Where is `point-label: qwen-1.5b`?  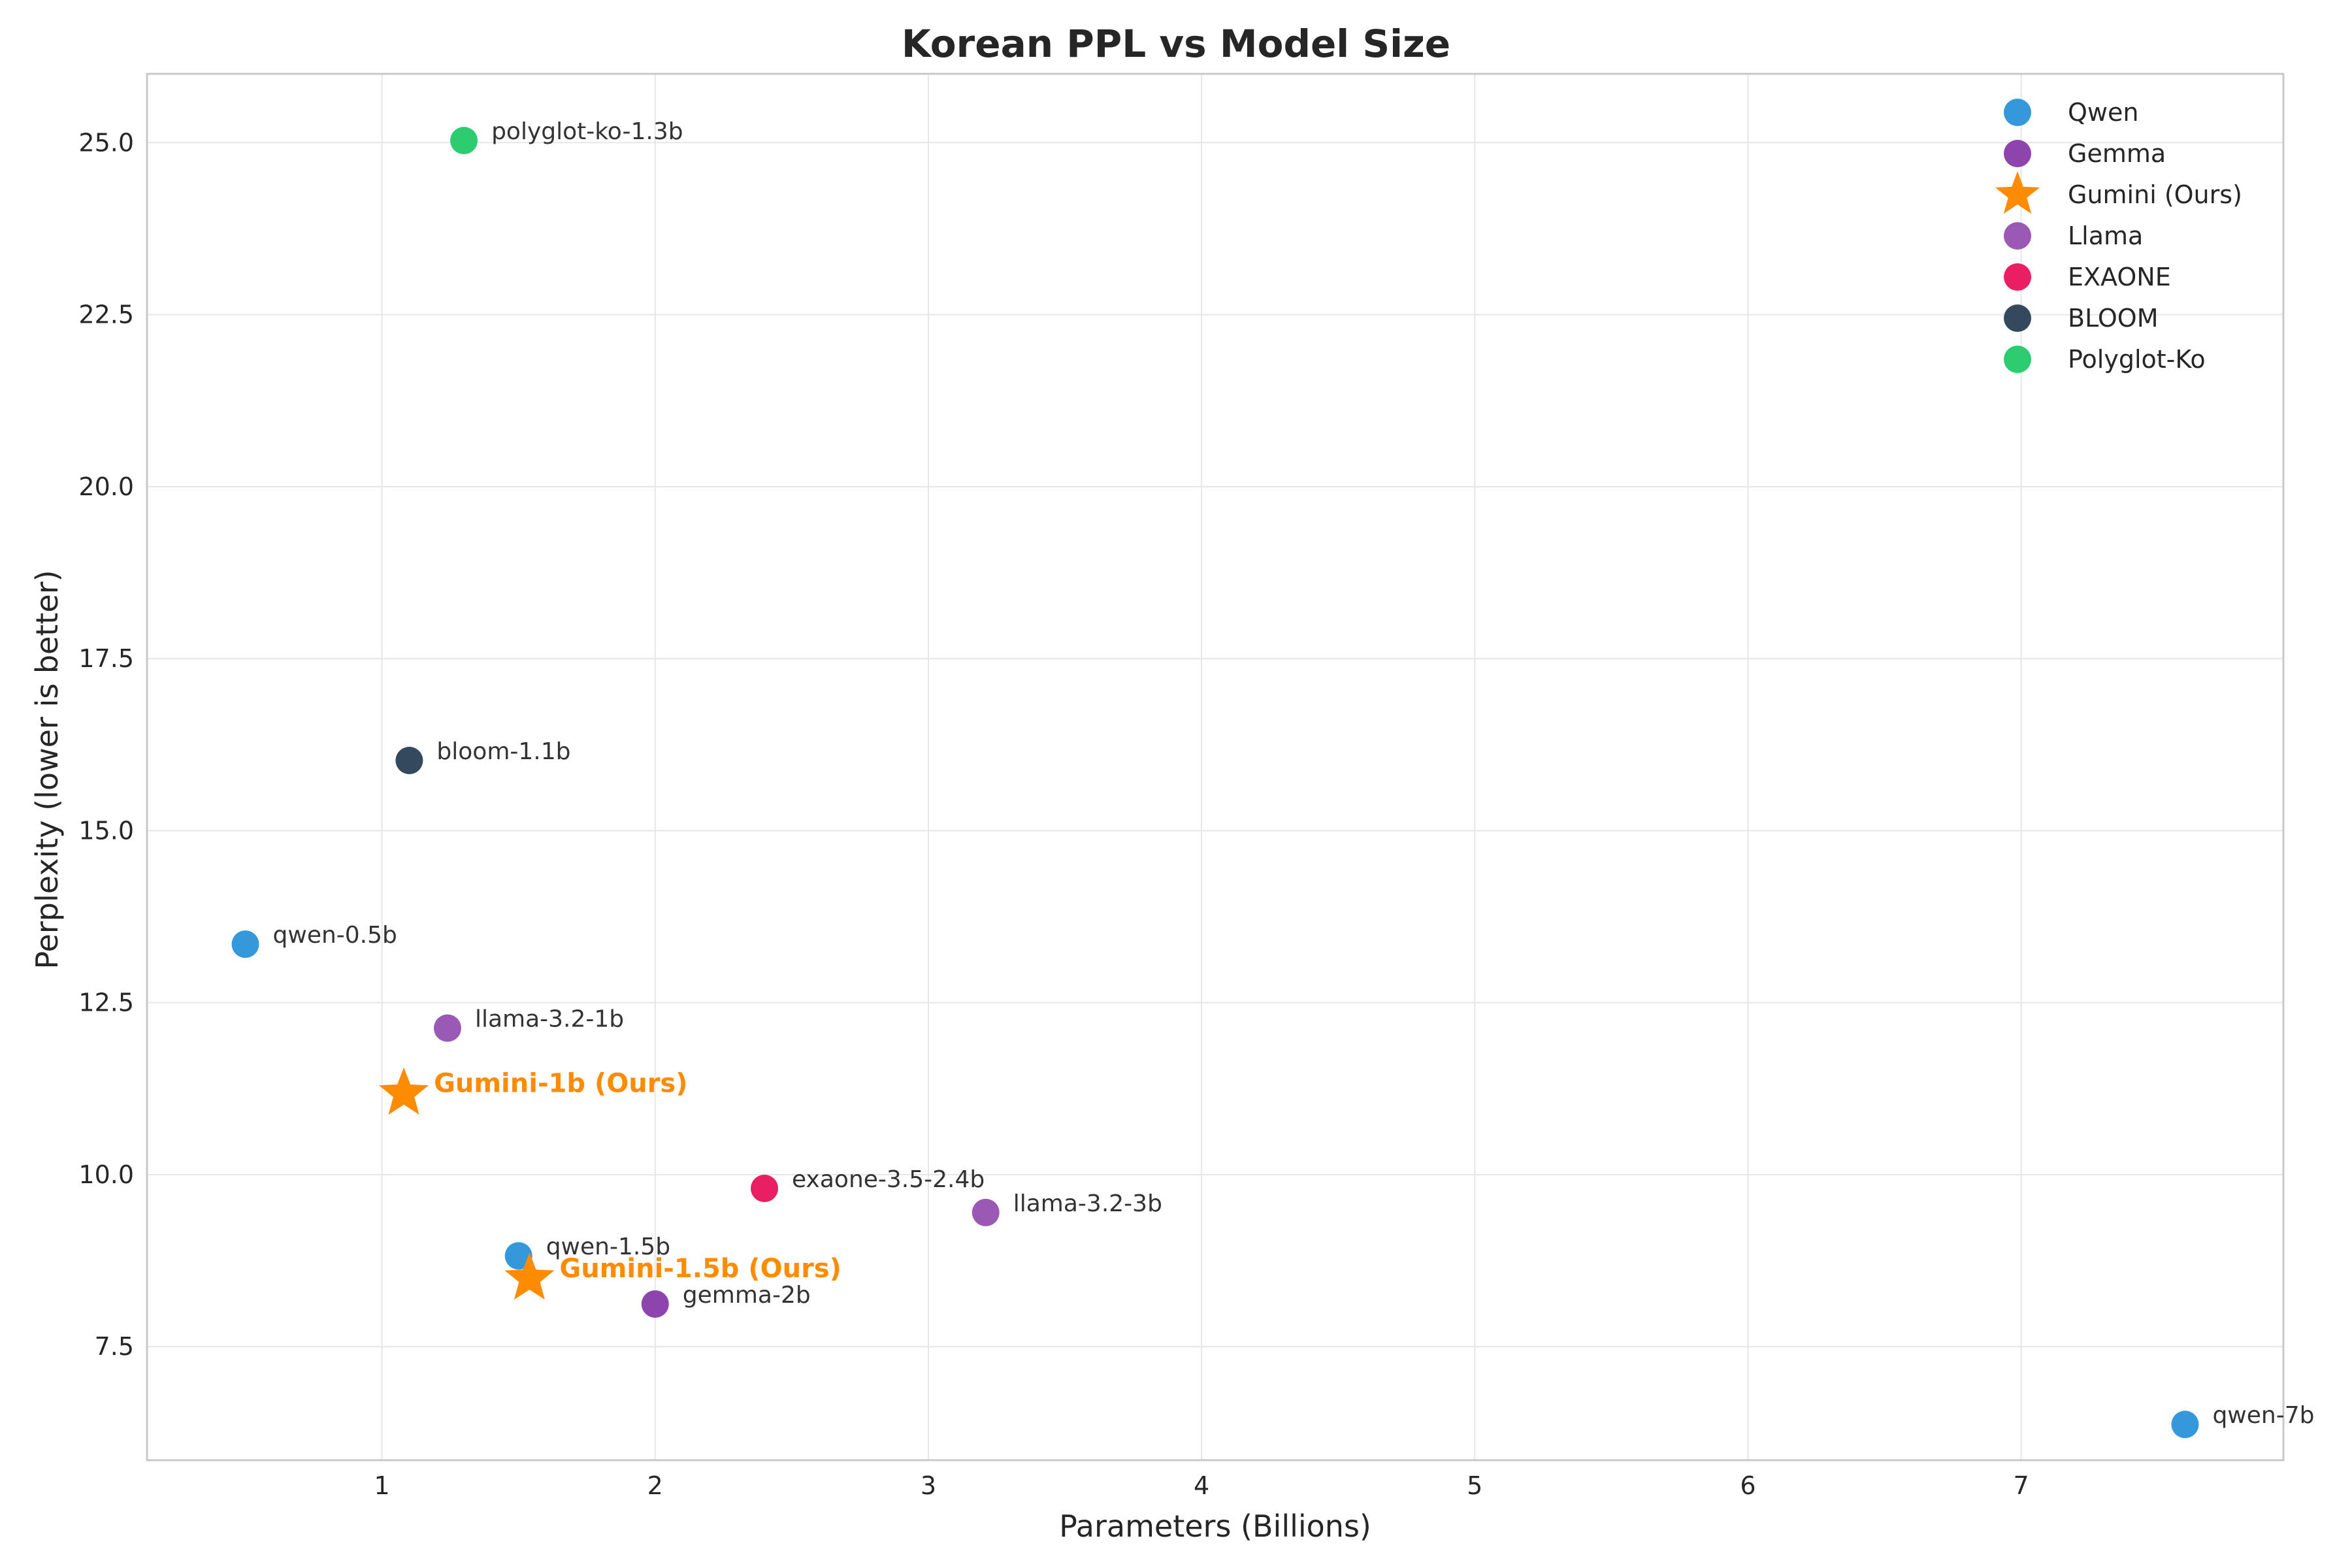 point-label: qwen-1.5b is located at coordinates (608, 1246).